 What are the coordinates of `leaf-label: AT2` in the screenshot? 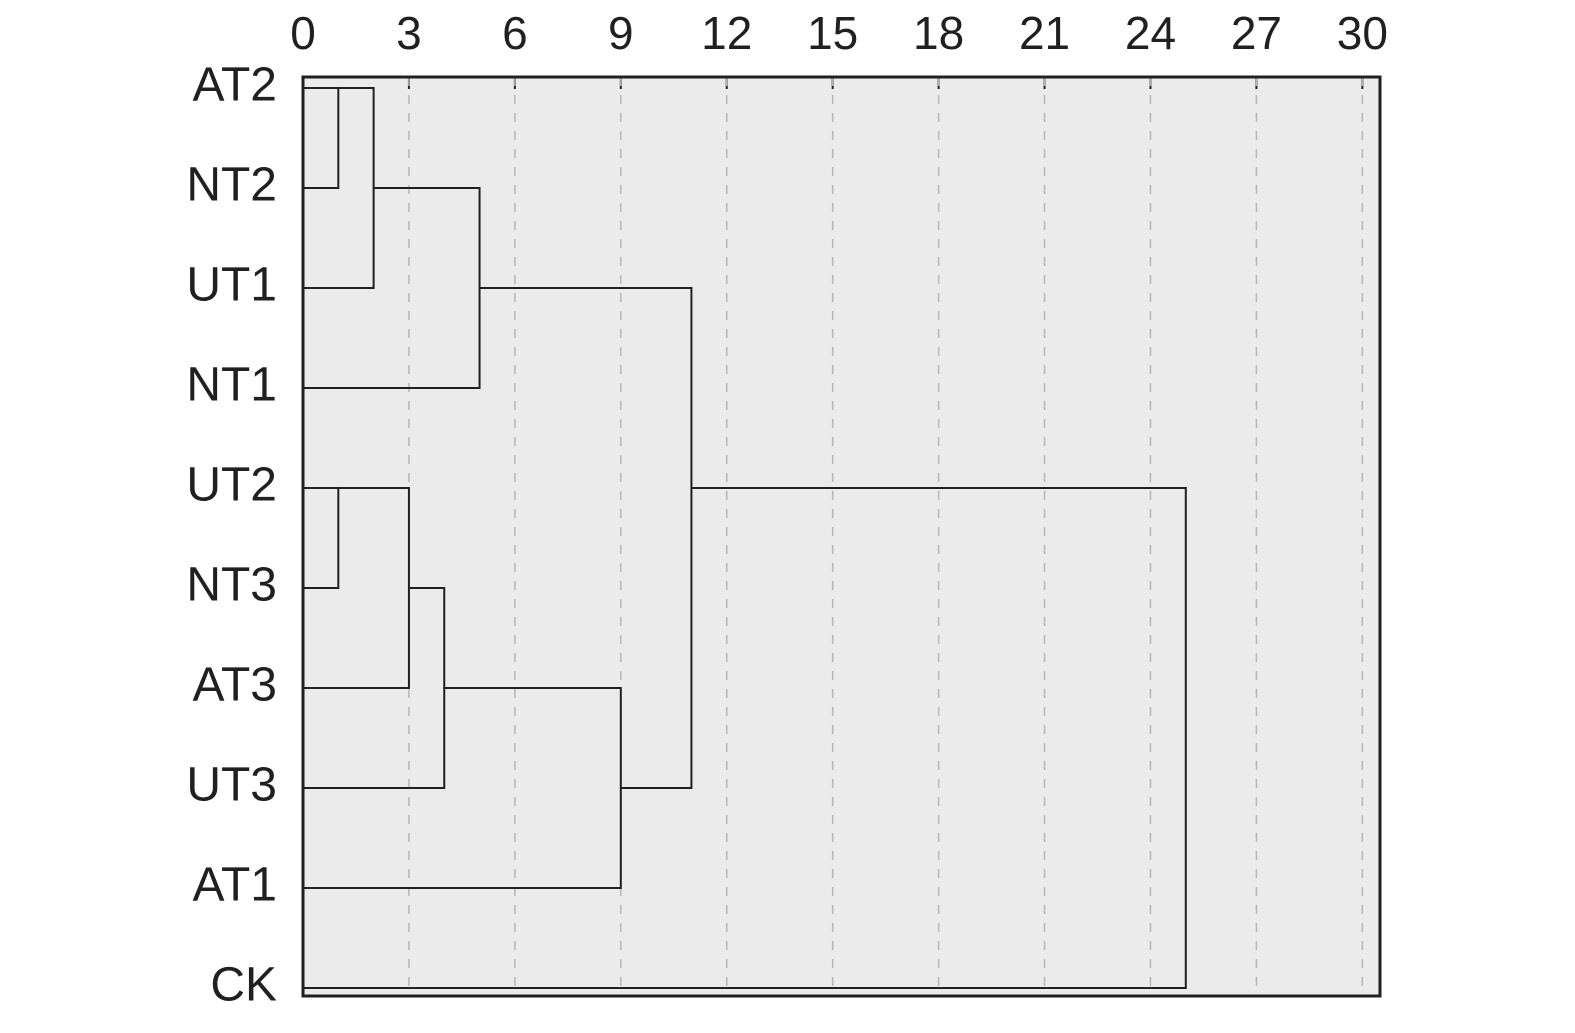 It's located at (235, 85).